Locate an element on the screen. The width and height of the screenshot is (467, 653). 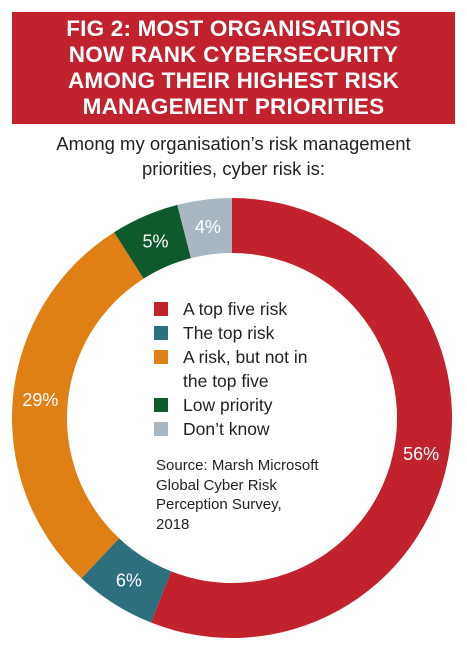
source-line: Perception Survey, is located at coordinates (219, 504).